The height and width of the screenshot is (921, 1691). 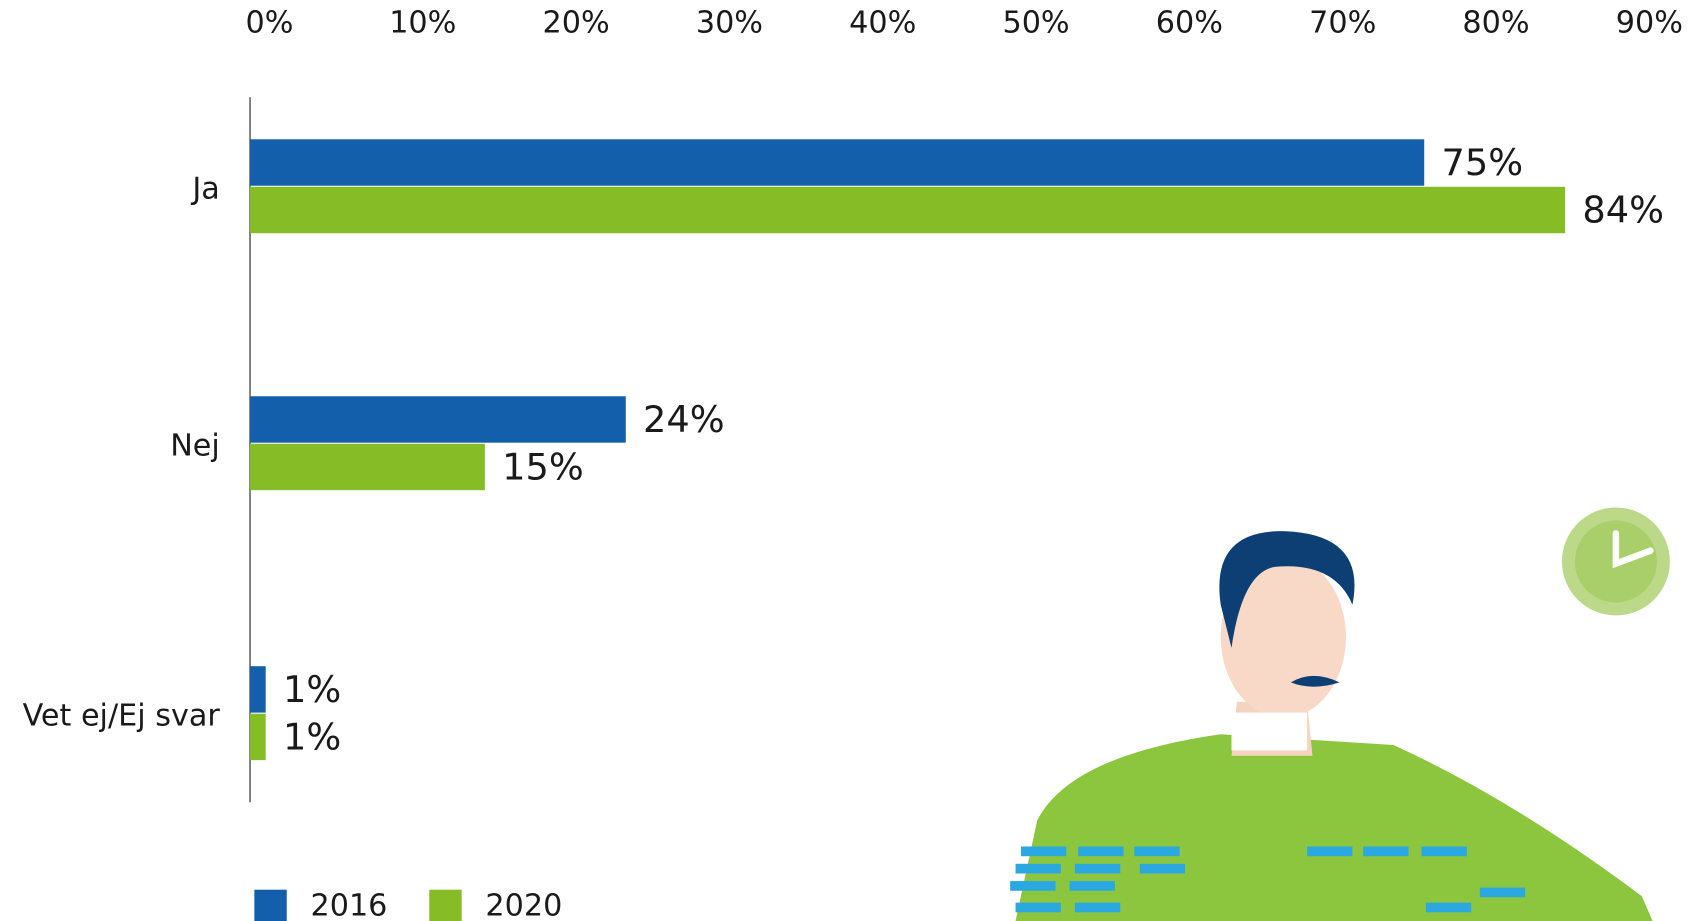 I want to click on x-tick-label: 30%, so click(x=729, y=22).